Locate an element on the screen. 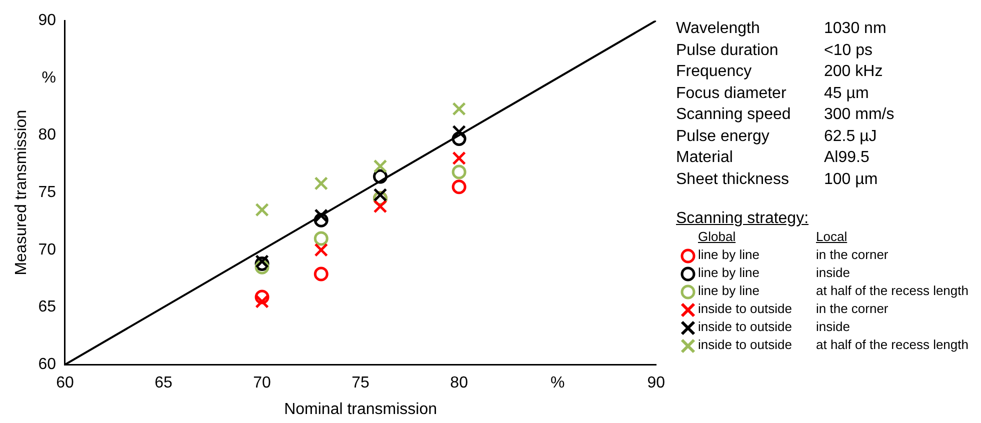  text: Material Al99.5 is located at coordinates (773, 157).